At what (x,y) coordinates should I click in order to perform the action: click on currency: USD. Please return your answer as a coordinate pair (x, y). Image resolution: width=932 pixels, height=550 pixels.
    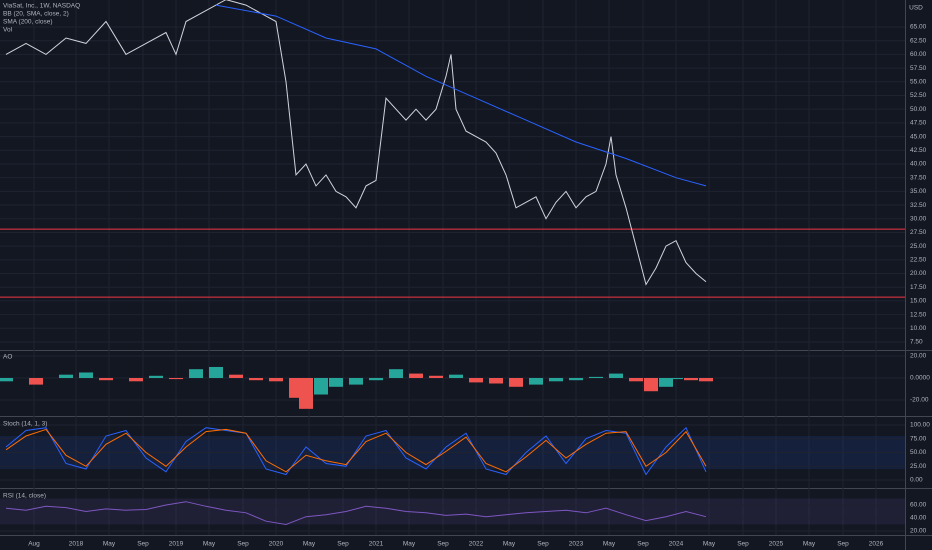
    Looking at the image, I should click on (916, 8).